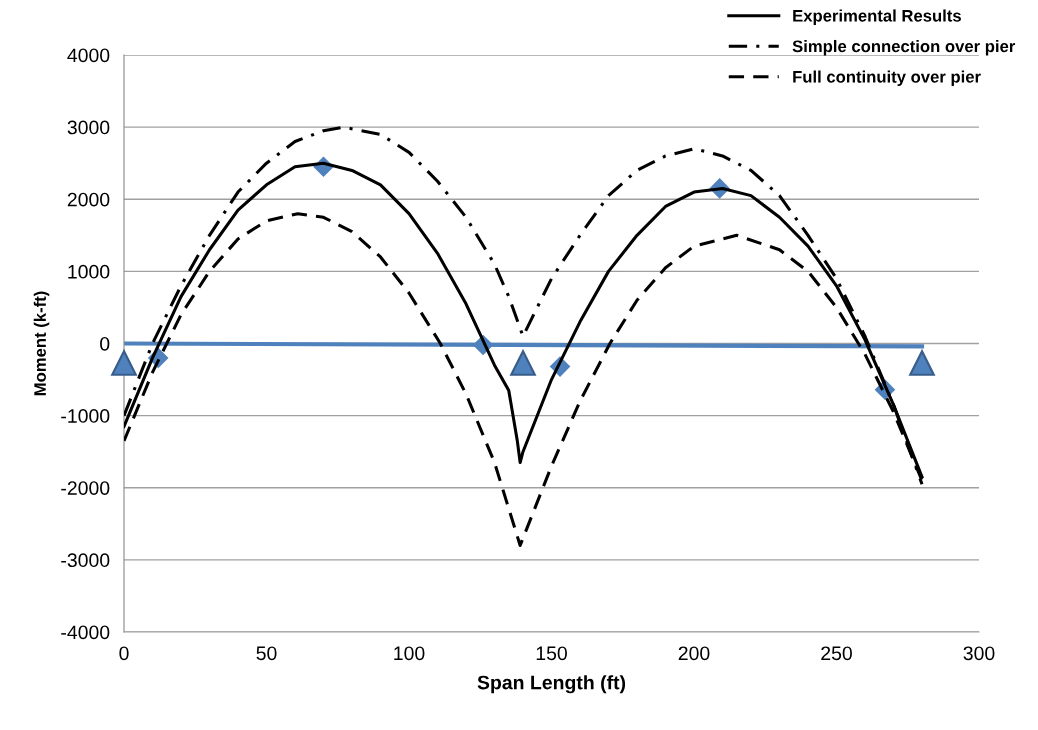  I want to click on legend-label: Simple connection over pier, so click(904, 47).